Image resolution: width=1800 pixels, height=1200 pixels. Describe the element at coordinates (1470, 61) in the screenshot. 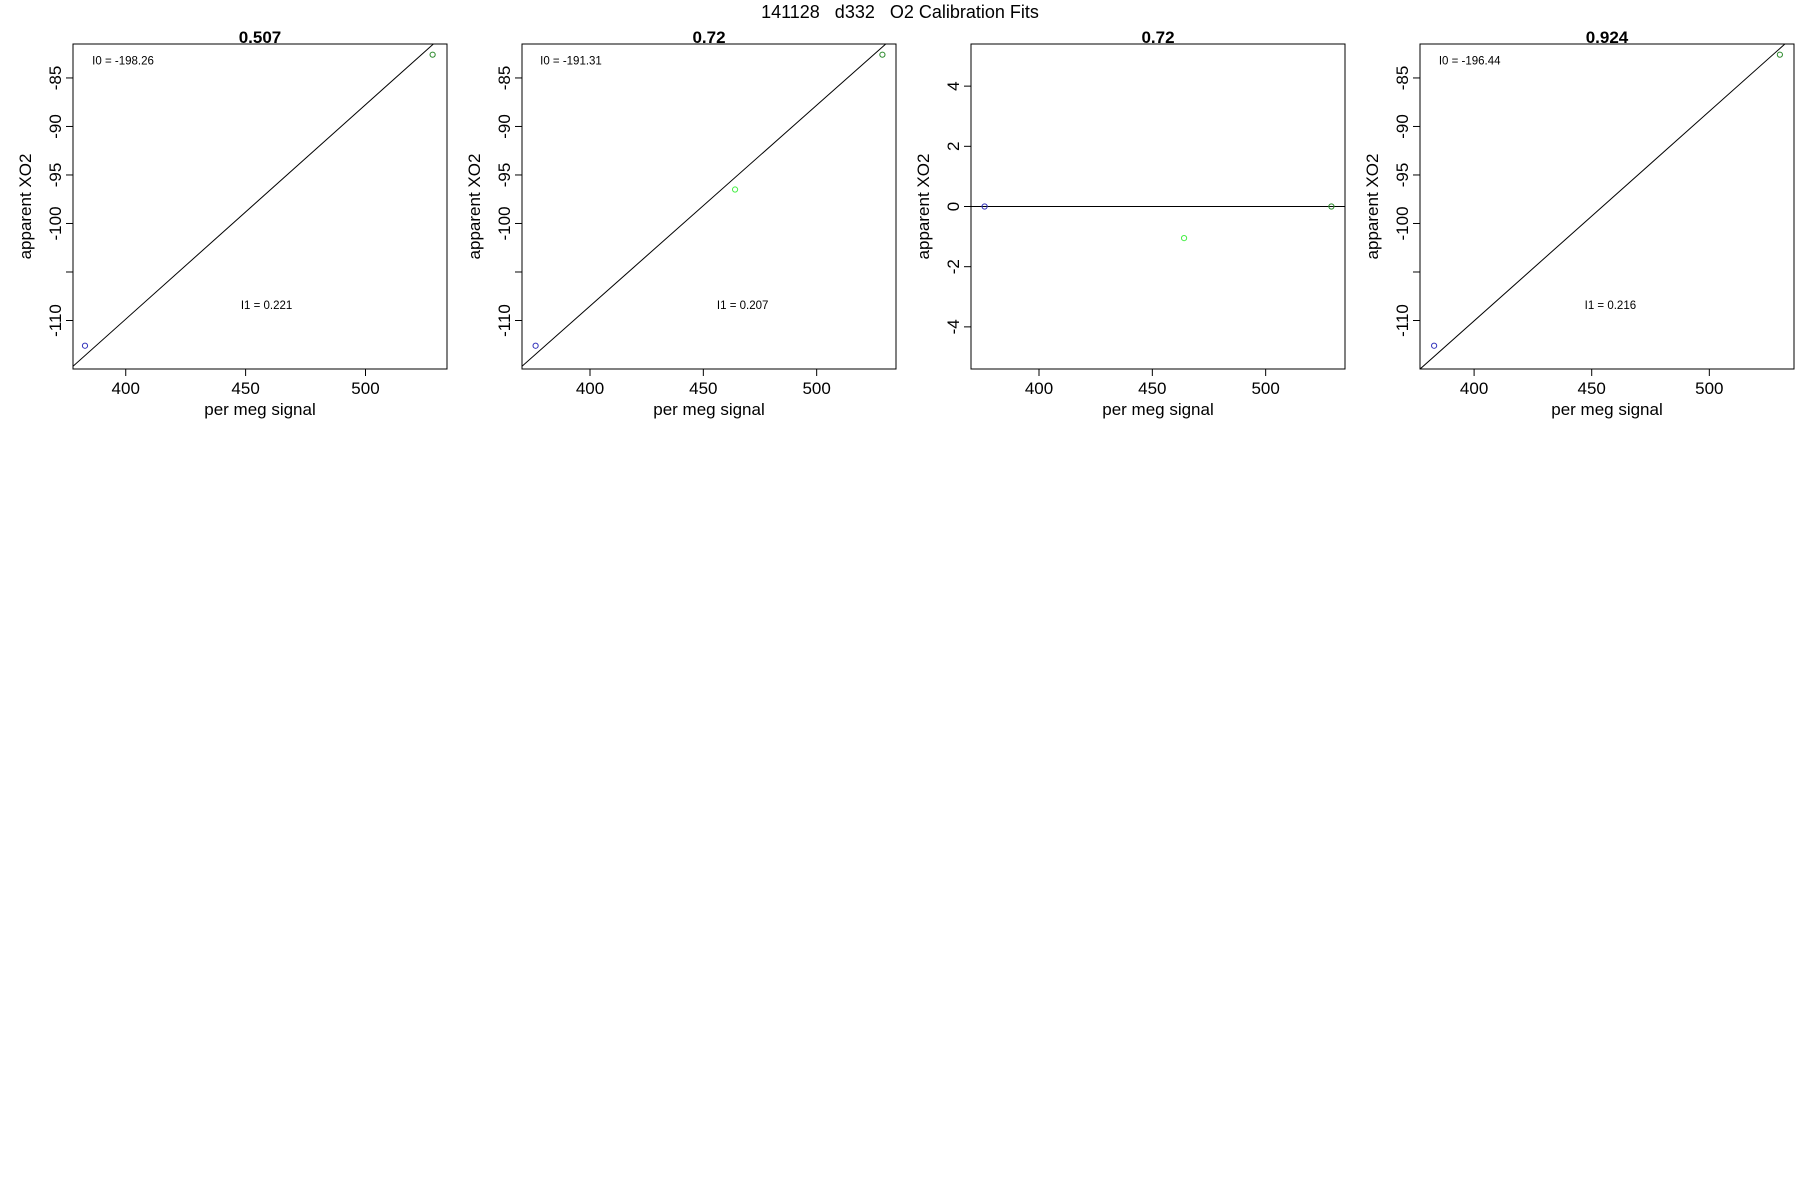

I see `fit-coefficient-label: I0 = -196.44` at that location.